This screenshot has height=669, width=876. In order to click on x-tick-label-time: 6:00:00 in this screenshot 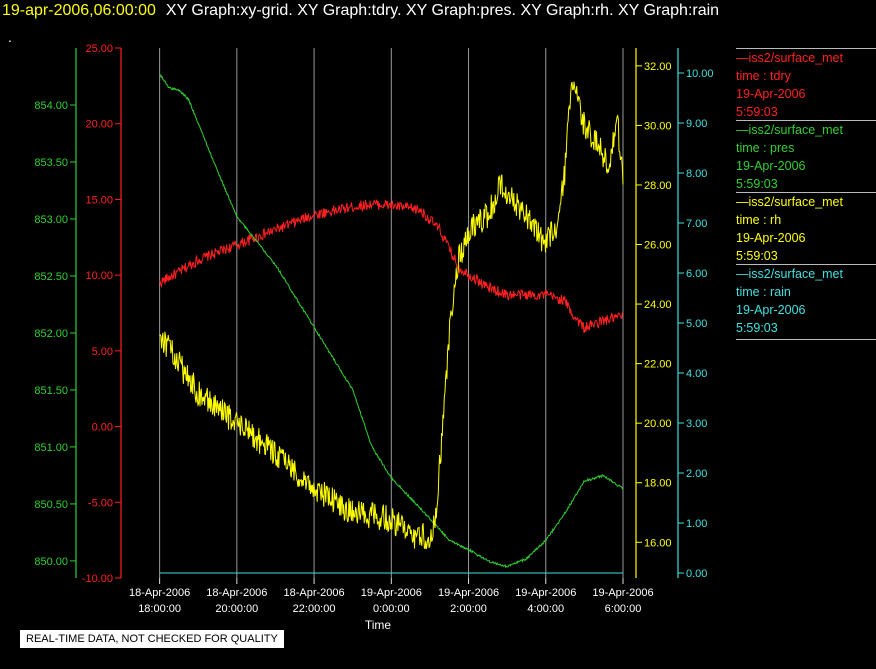, I will do `click(623, 609)`.